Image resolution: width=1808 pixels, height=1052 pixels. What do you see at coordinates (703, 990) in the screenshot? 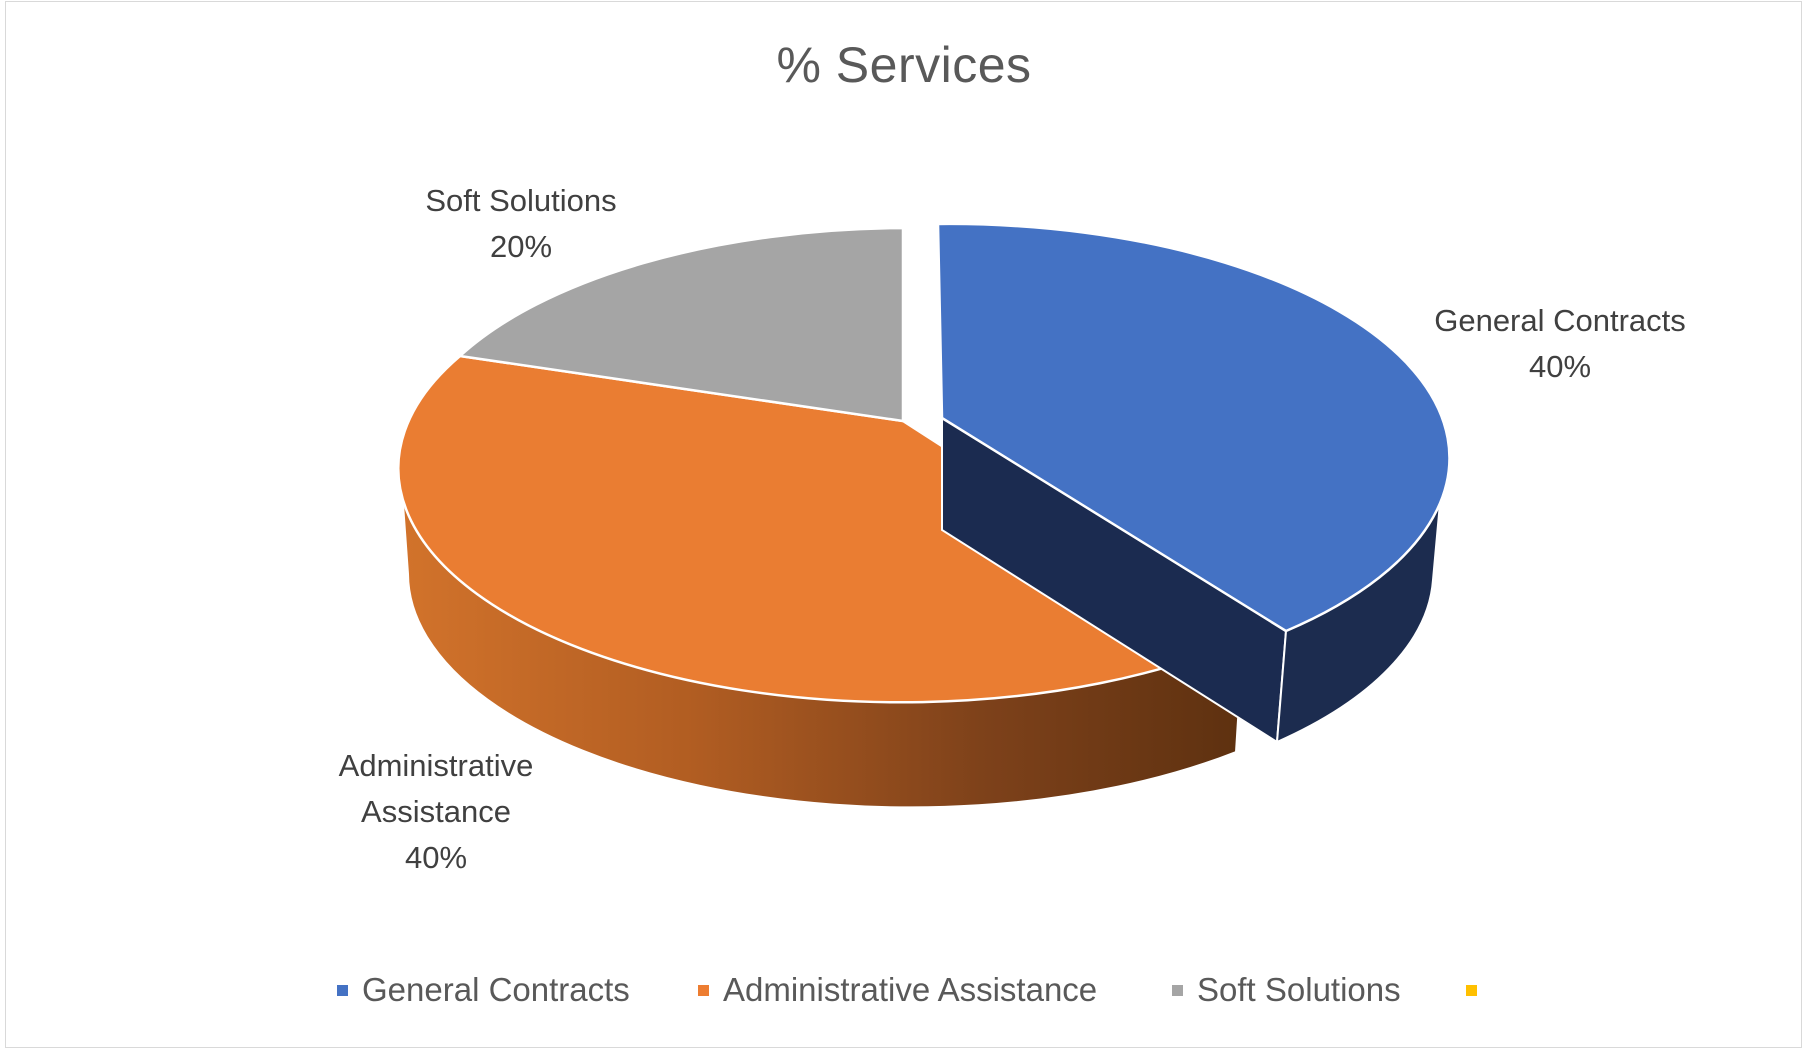
I see `legend-swatch-orange-icon` at bounding box center [703, 990].